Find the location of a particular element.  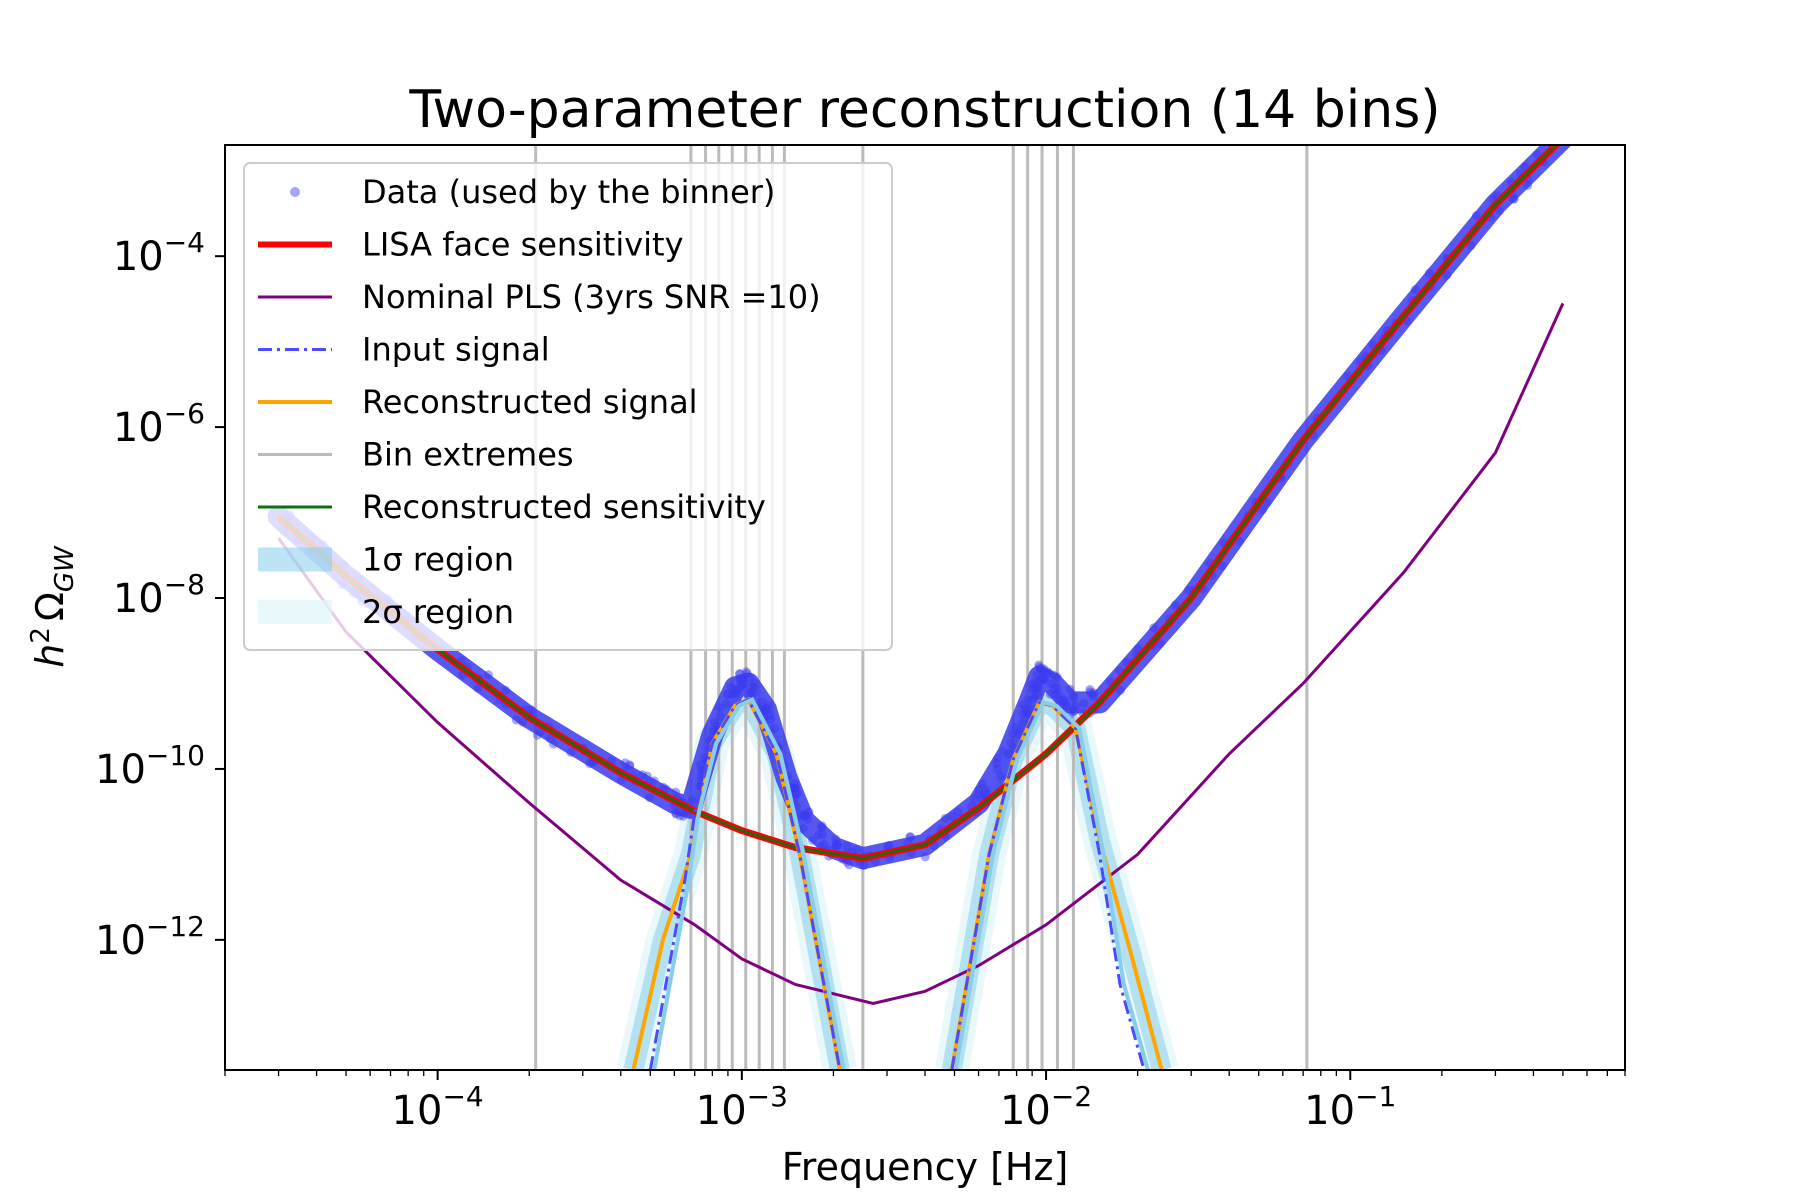

x-tick-label: 10⁻¹ is located at coordinates (1350, 1107).